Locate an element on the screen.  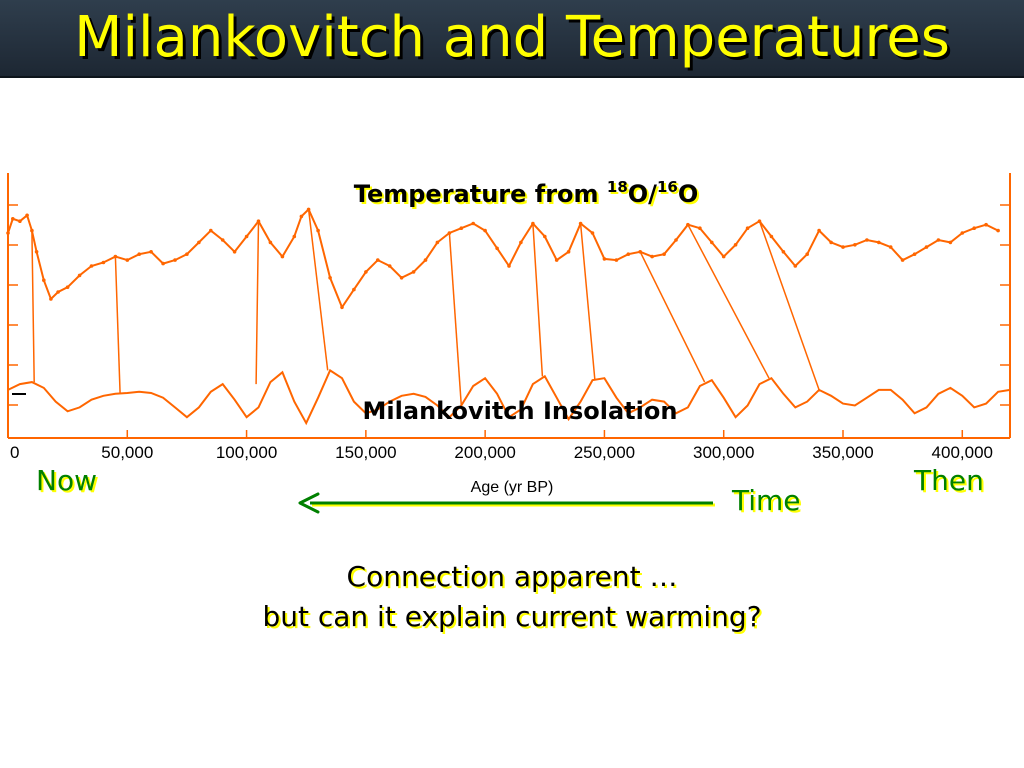
upper-title-suffix: O is located at coordinates (688, 194).